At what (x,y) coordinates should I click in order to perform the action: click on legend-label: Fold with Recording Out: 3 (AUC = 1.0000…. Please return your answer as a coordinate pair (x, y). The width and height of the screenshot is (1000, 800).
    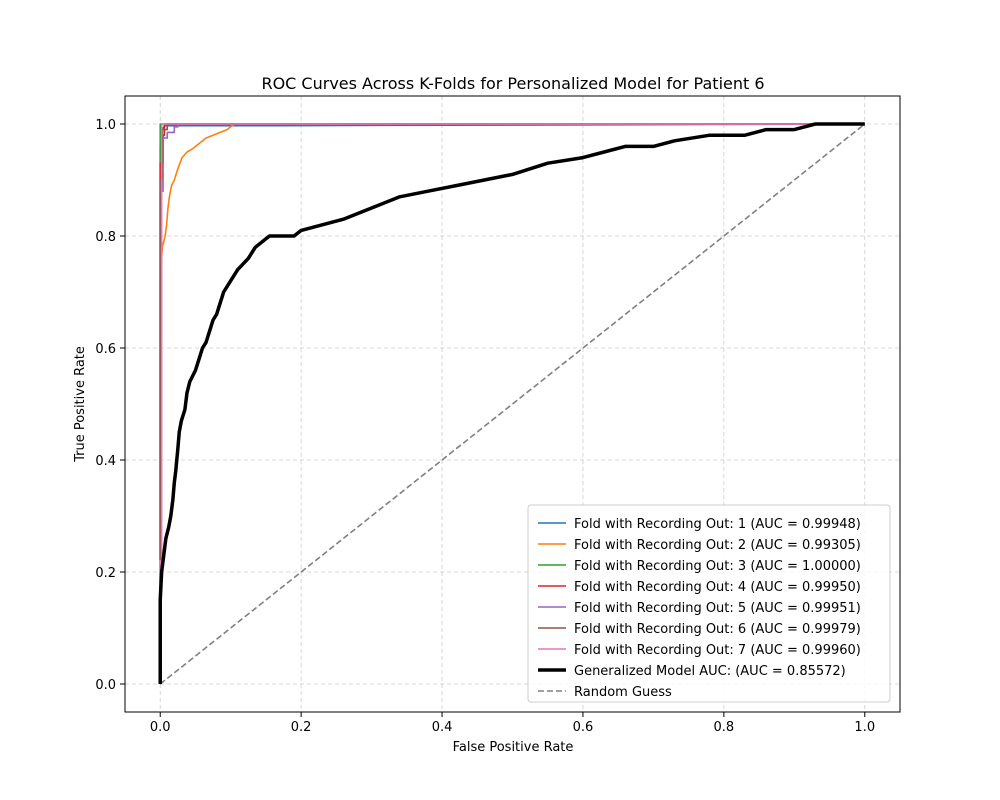
    Looking at the image, I should click on (717, 566).